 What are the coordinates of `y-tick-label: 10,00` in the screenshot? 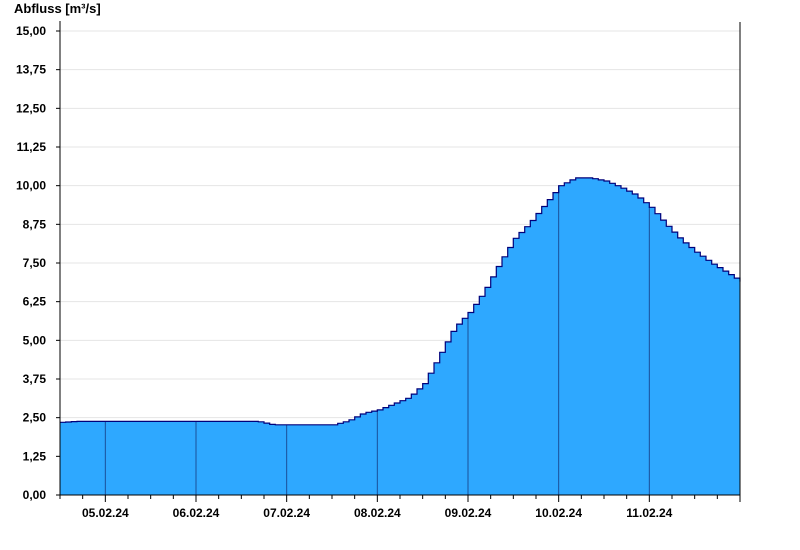 It's located at (31, 186).